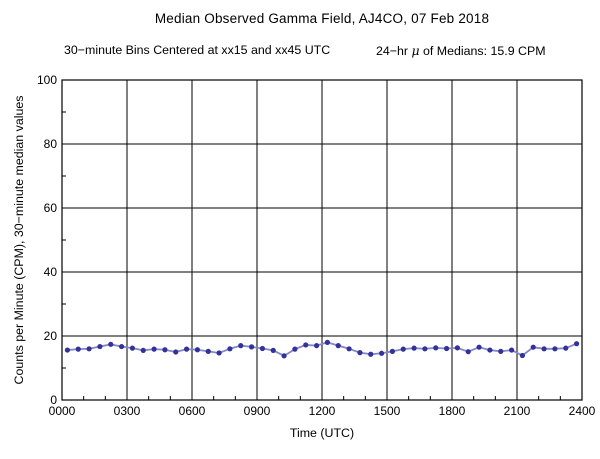 This screenshot has width=600, height=459. What do you see at coordinates (51, 272) in the screenshot?
I see `y-tick-label: 40` at bounding box center [51, 272].